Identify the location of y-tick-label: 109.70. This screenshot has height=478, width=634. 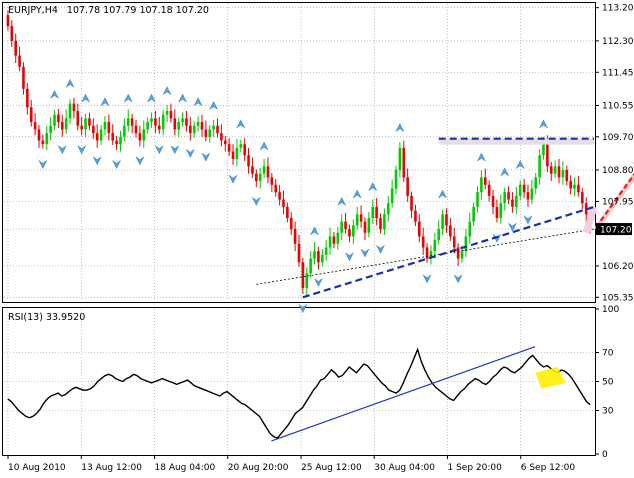
(618, 138).